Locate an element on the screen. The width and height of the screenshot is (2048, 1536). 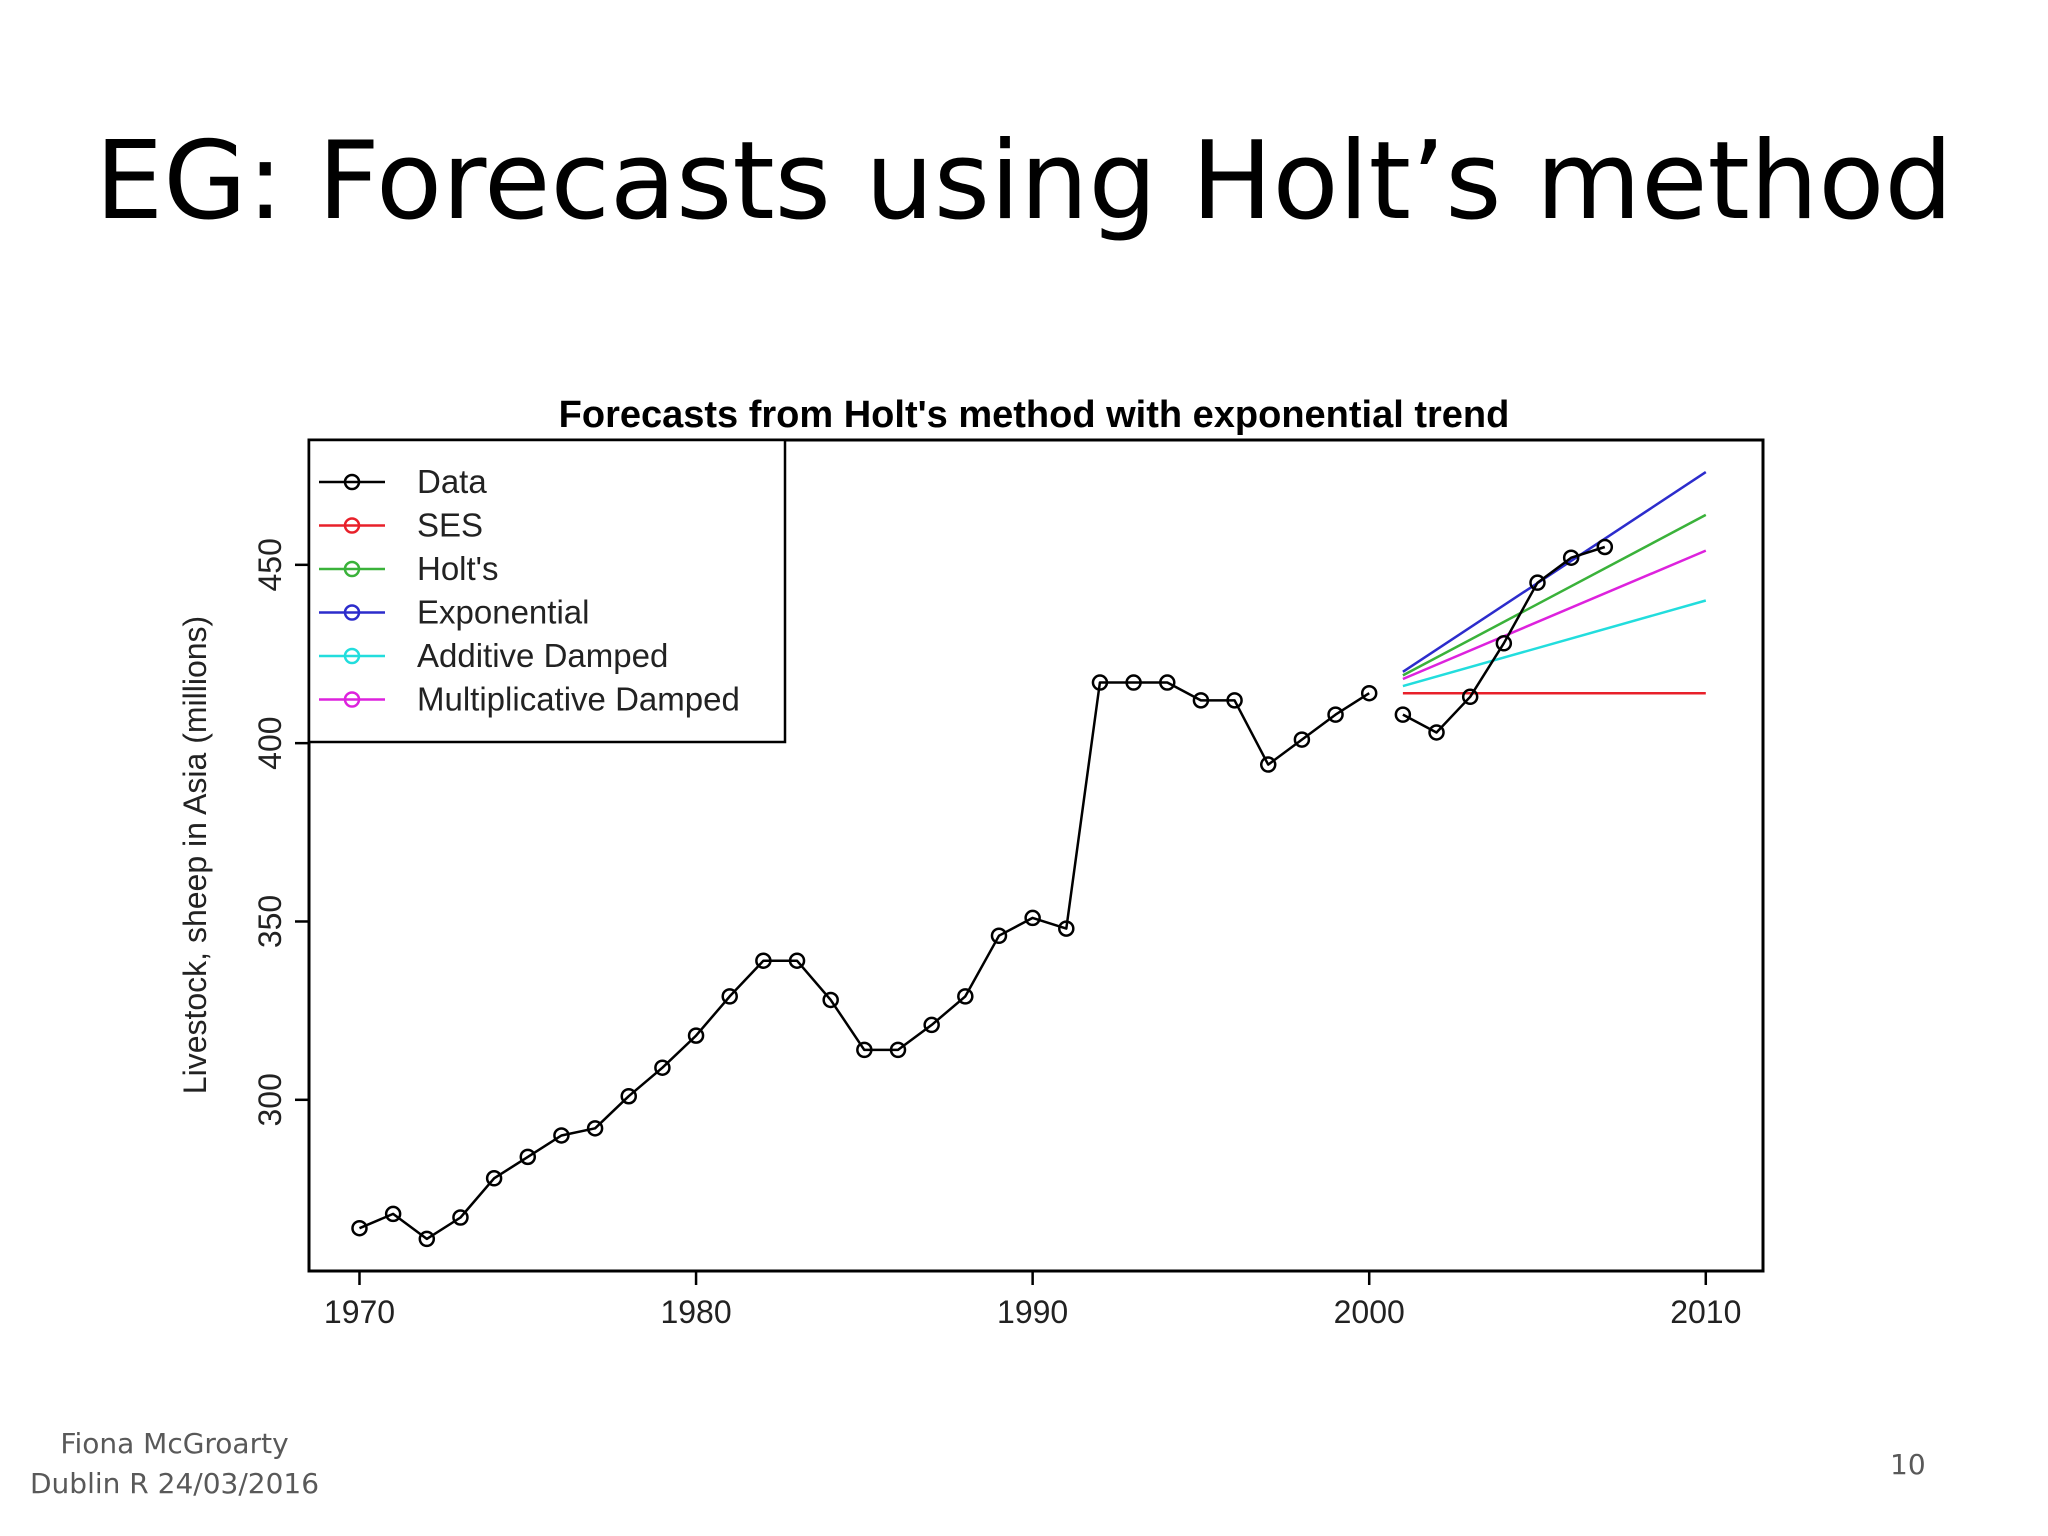
legend-label: Holt's is located at coordinates (458, 568).